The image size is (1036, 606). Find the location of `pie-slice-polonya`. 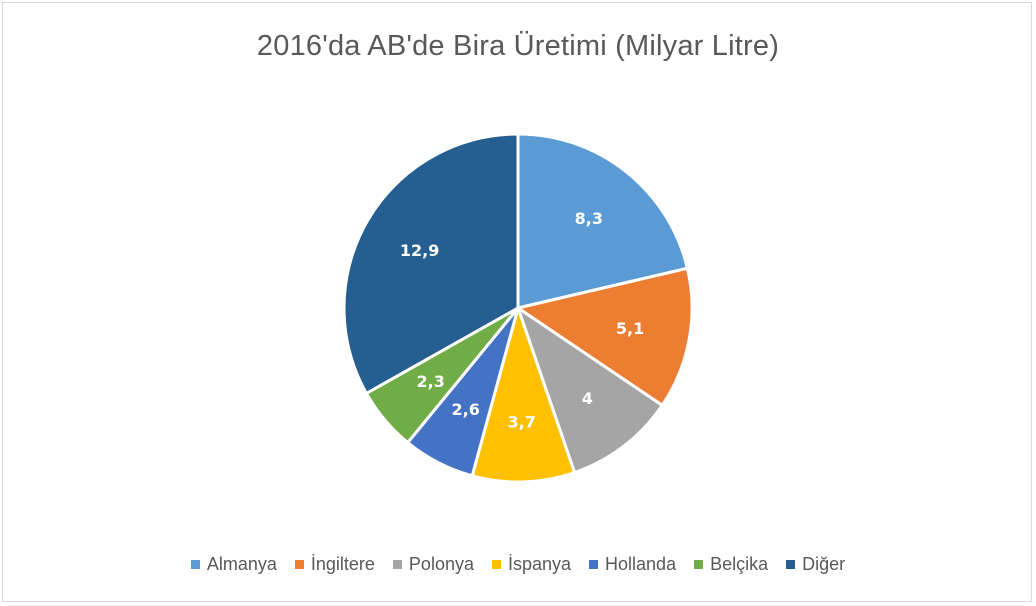

pie-slice-polonya is located at coordinates (590, 389).